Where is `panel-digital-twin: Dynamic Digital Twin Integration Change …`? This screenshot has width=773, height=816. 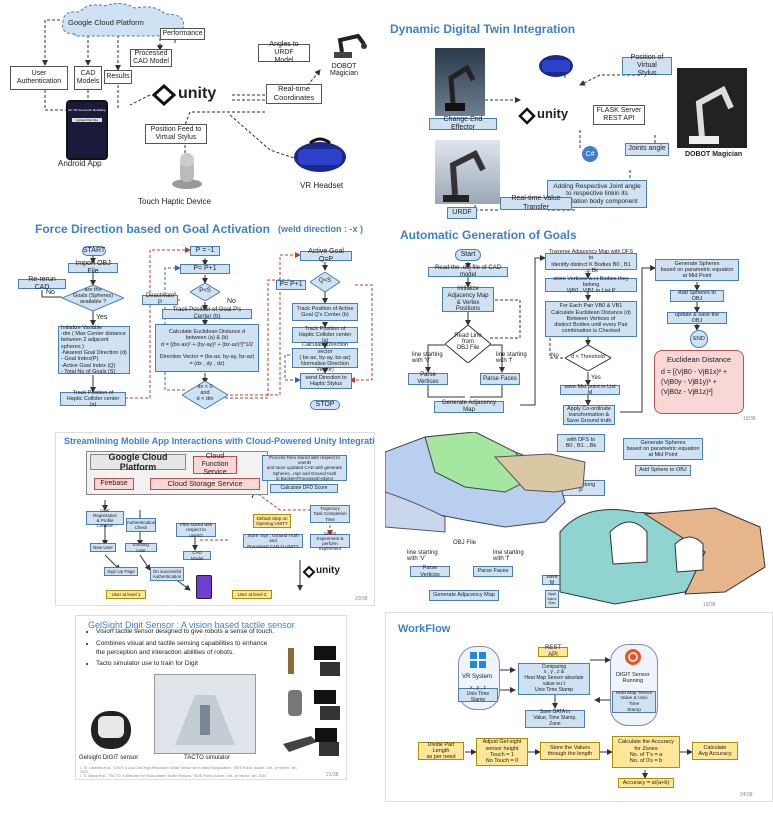 panel-digital-twin: Dynamic Digital Twin Integration Change … is located at coordinates (579, 112).